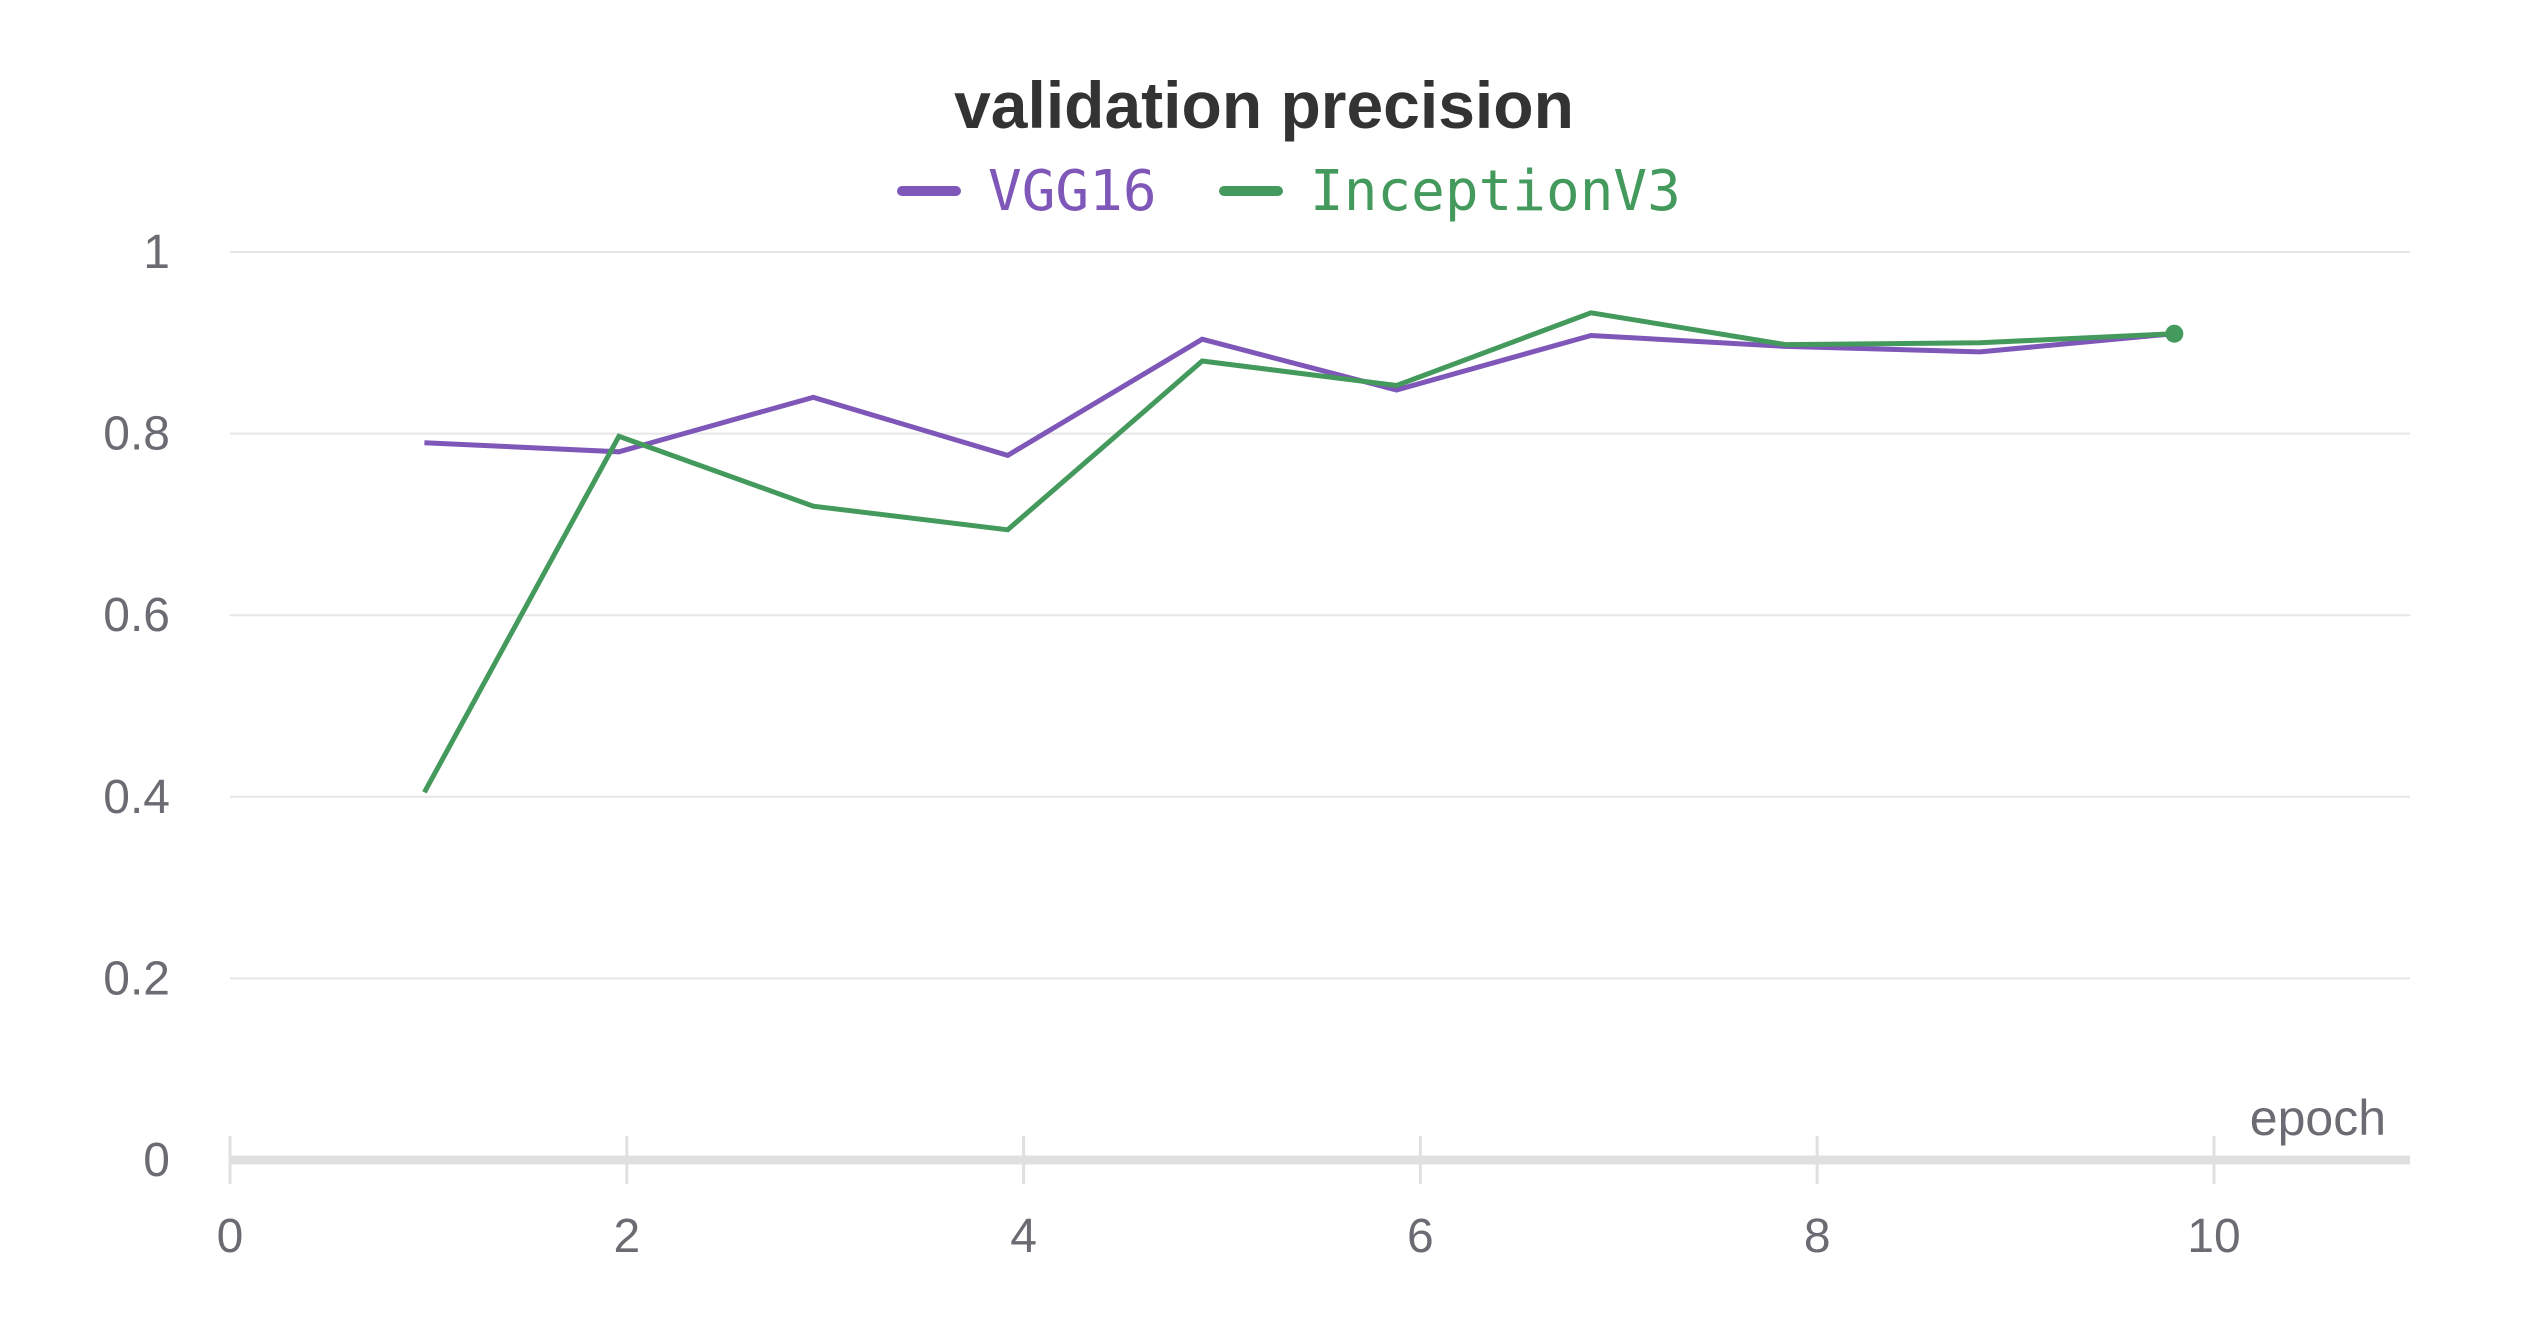 The height and width of the screenshot is (1328, 2528). I want to click on y-tick-label: 0.6, so click(136, 615).